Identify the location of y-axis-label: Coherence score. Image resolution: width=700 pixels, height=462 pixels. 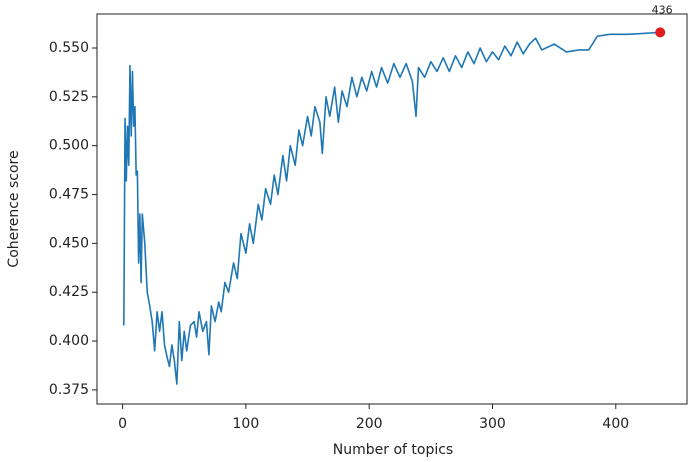
(14, 208).